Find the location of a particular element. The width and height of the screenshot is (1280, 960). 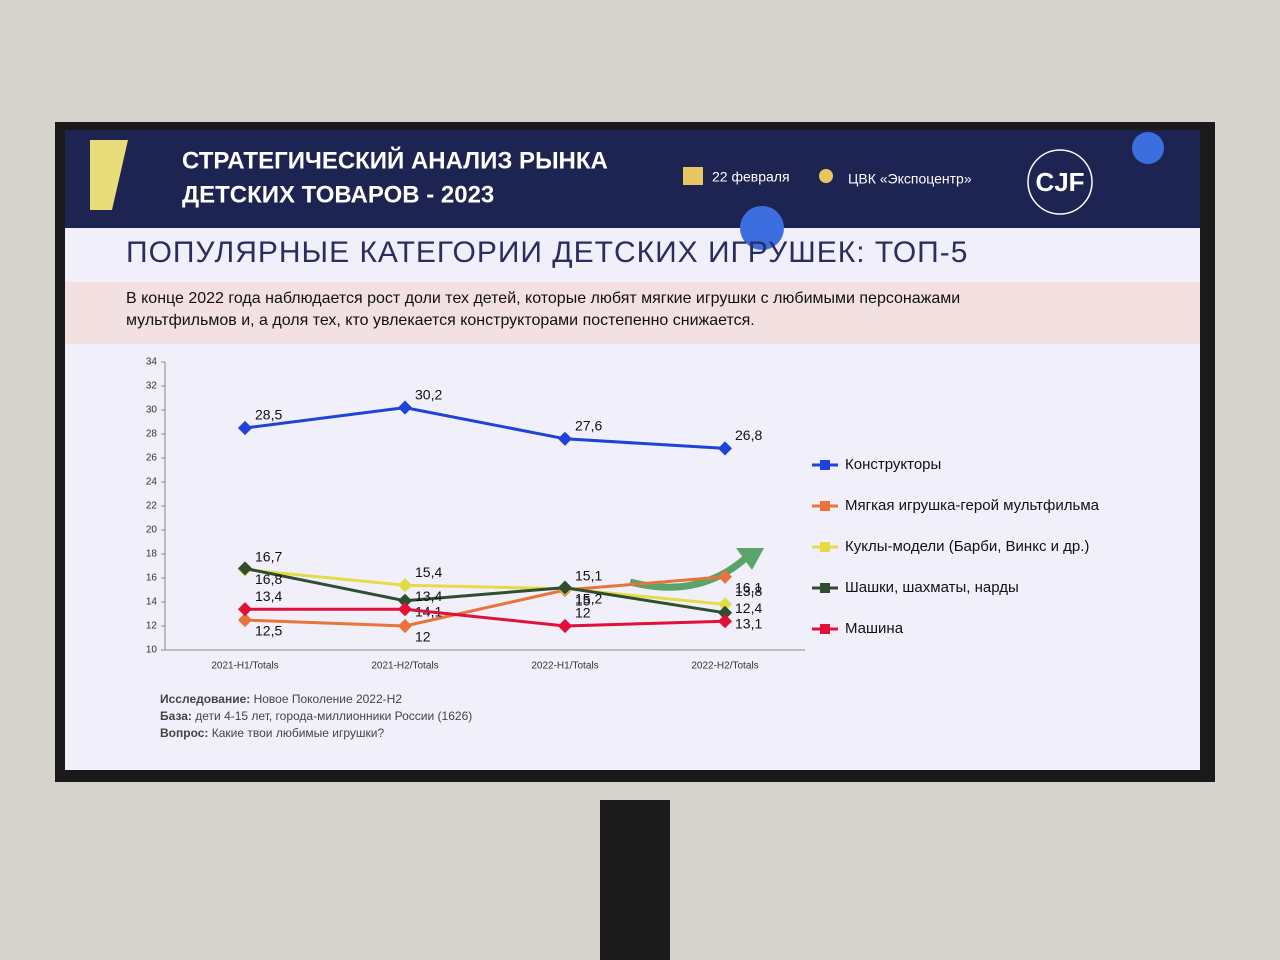

legend-label: Куклы-модели (Барби, Винкс и др.) is located at coordinates (967, 546).